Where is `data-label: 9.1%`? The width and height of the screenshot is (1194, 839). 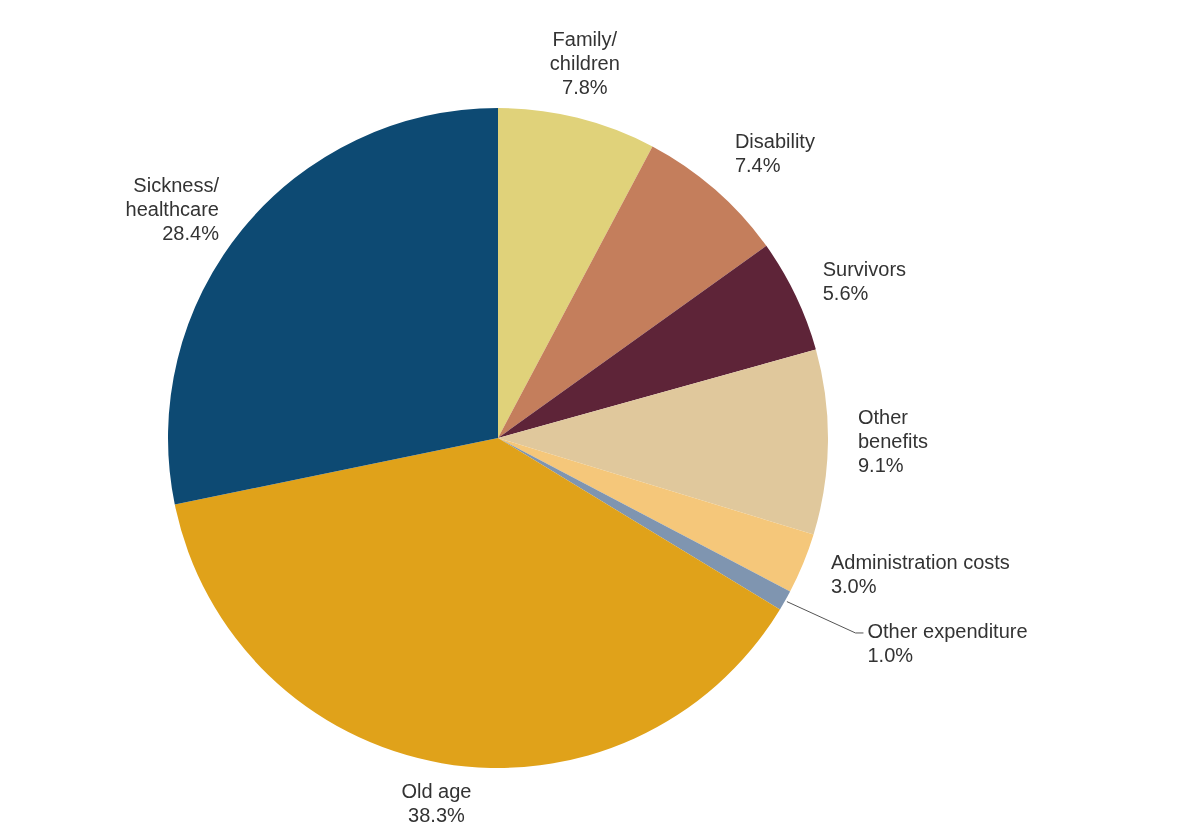
data-label: 9.1% is located at coordinates (880, 465).